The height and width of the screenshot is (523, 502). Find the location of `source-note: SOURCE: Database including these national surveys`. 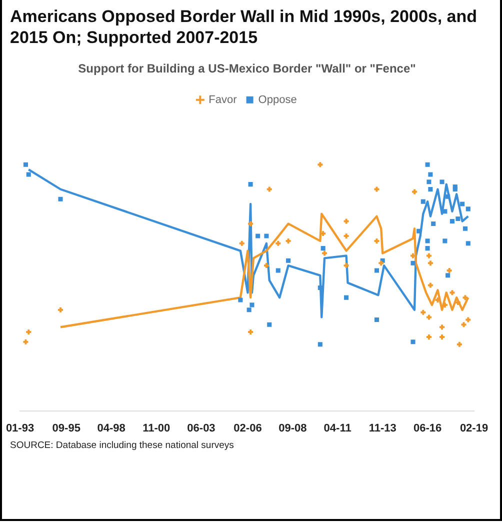

source-note: SOURCE: Database including these national surveys is located at coordinates (122, 446).